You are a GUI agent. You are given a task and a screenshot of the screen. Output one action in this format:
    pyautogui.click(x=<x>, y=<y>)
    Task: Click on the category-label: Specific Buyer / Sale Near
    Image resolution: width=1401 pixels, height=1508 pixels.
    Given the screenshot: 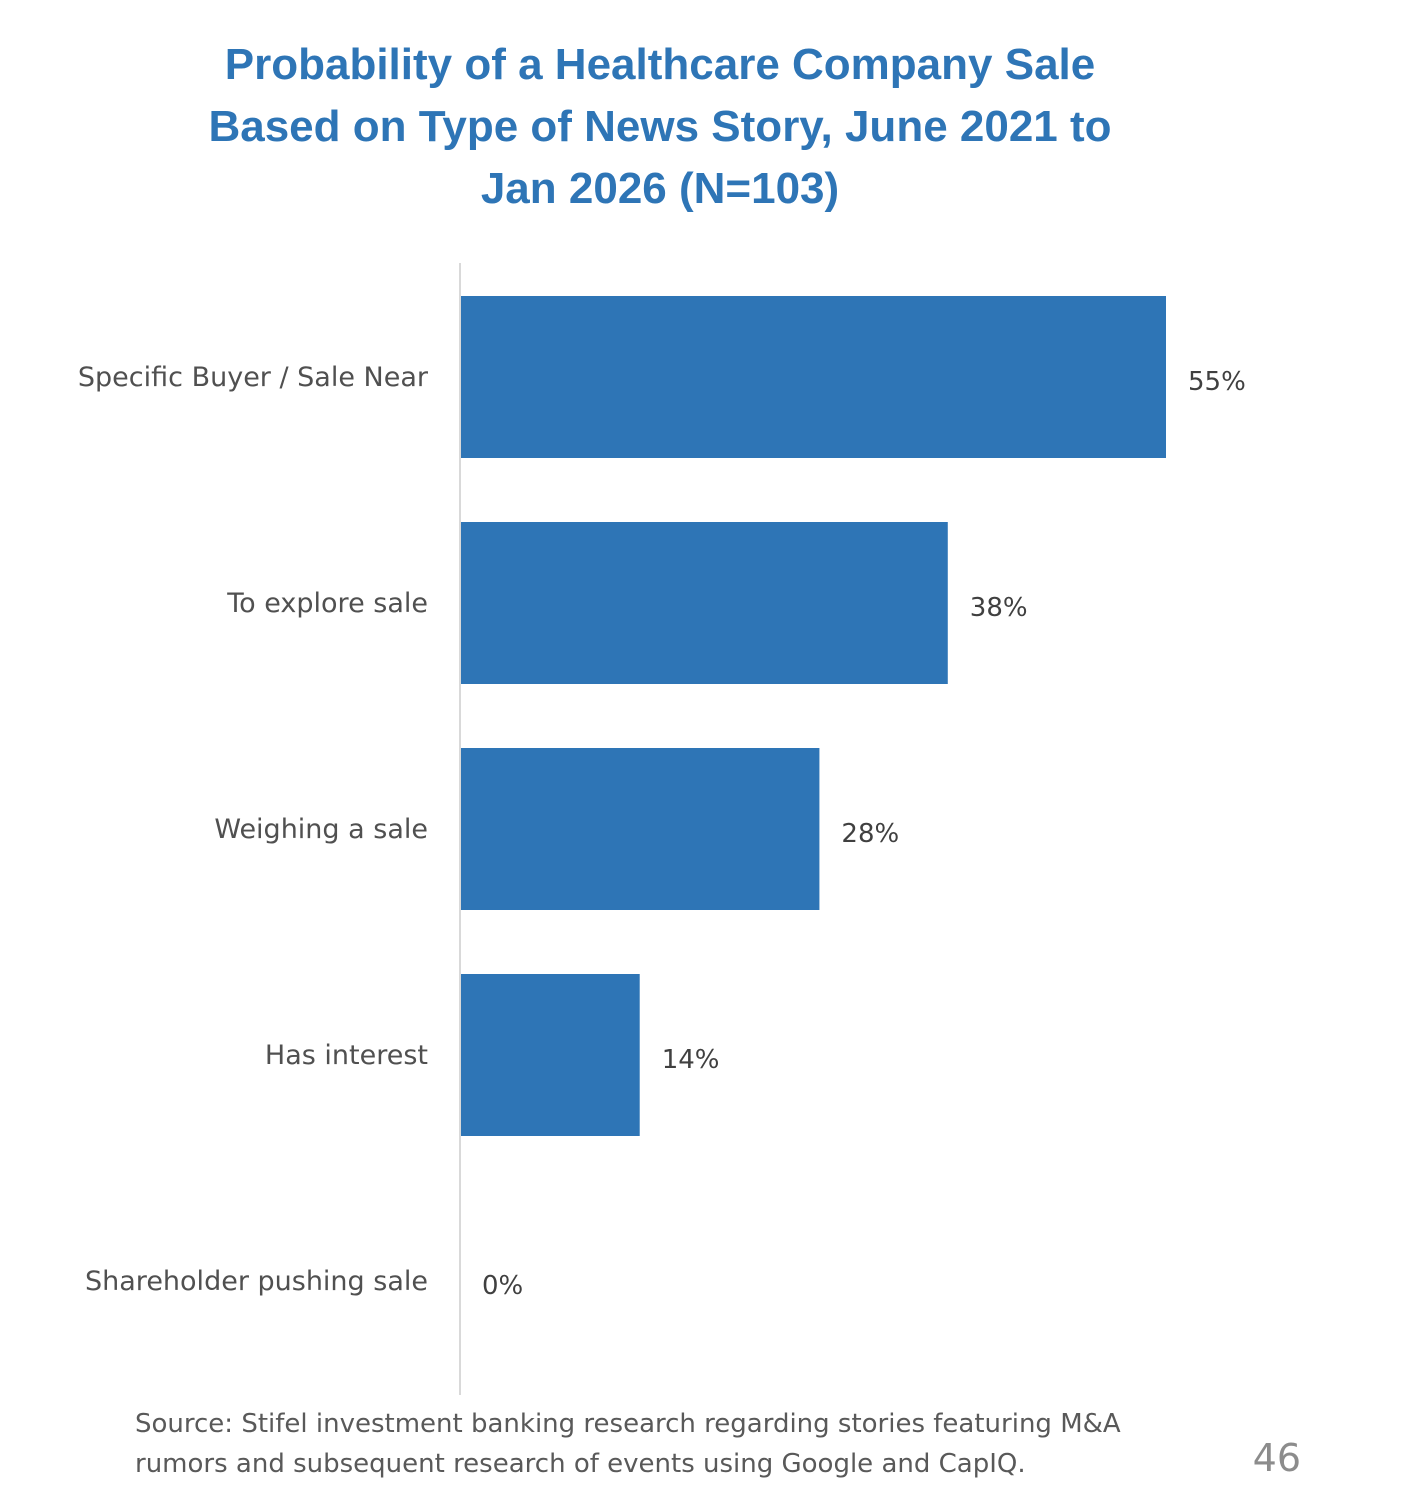 What is the action you would take?
    pyautogui.click(x=253, y=377)
    